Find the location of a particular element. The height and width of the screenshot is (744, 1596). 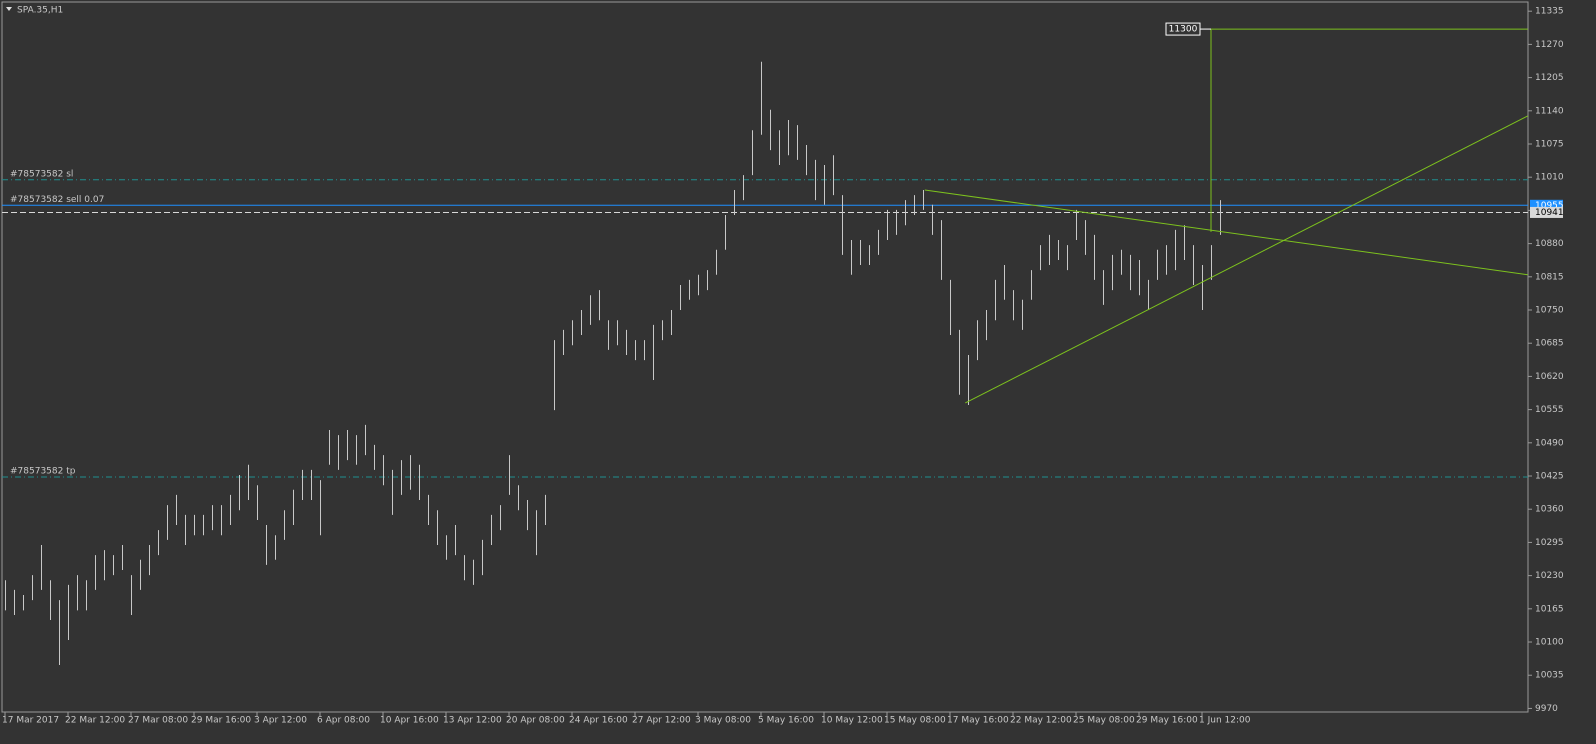

y-tick-label: 10035 is located at coordinates (1549, 676).